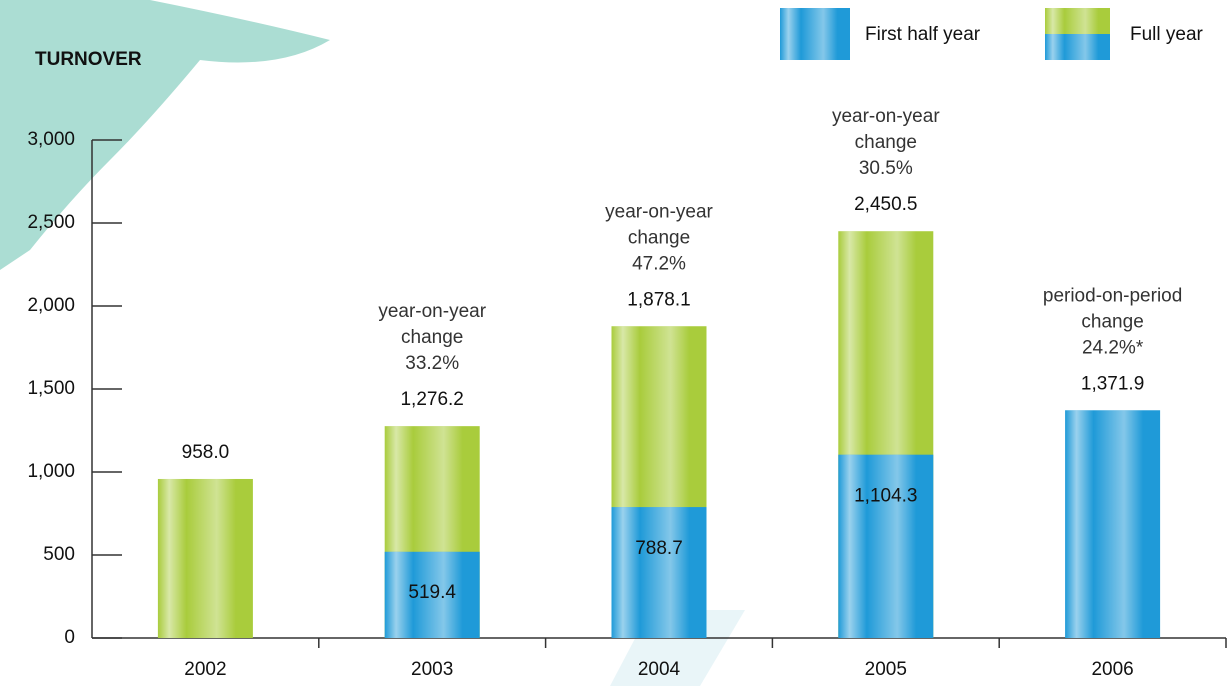 The width and height of the screenshot is (1229, 686). I want to click on chart-title: TURNOVER, so click(88, 59).